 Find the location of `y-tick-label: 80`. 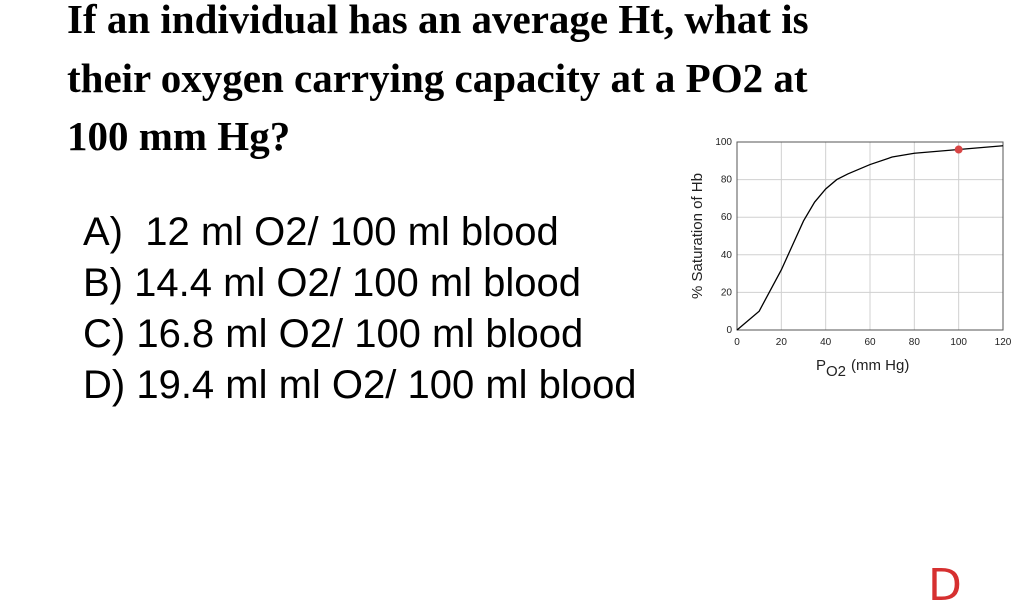

y-tick-label: 80 is located at coordinates (727, 180).